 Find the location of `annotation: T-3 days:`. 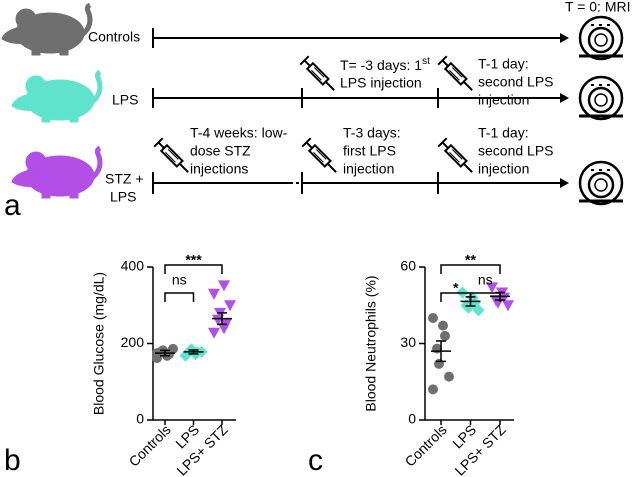

annotation: T-3 days: is located at coordinates (372, 133).